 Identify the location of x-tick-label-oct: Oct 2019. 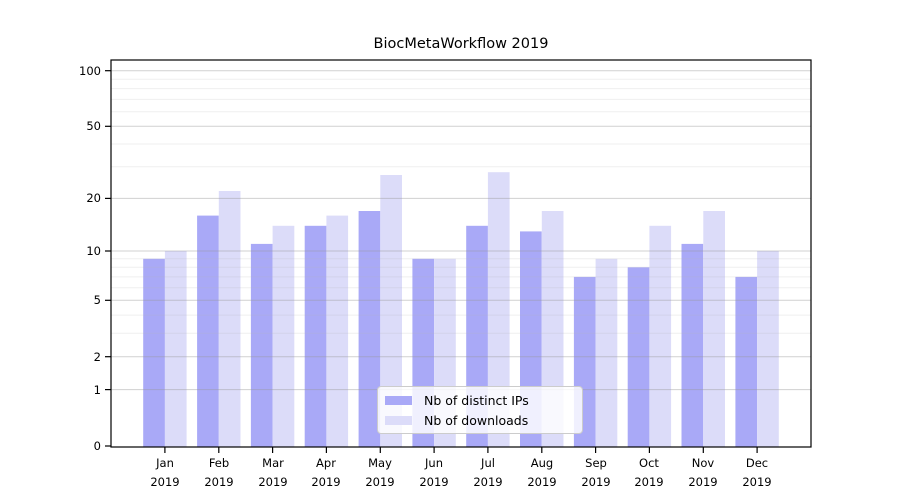
(649, 472).